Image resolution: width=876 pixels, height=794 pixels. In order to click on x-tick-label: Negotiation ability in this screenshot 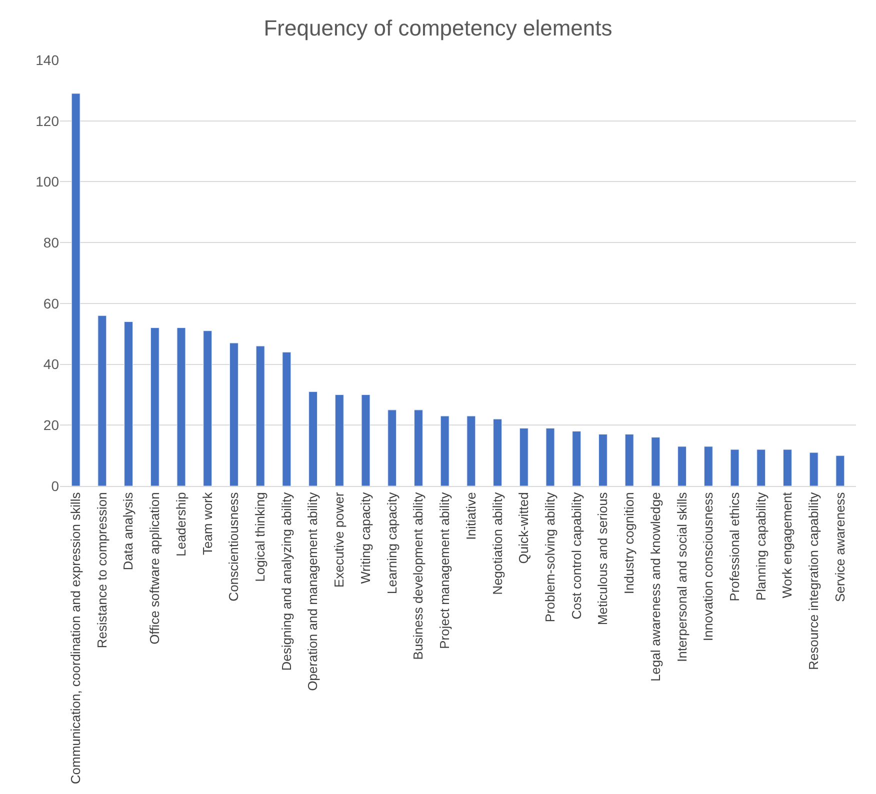, I will do `click(497, 543)`.